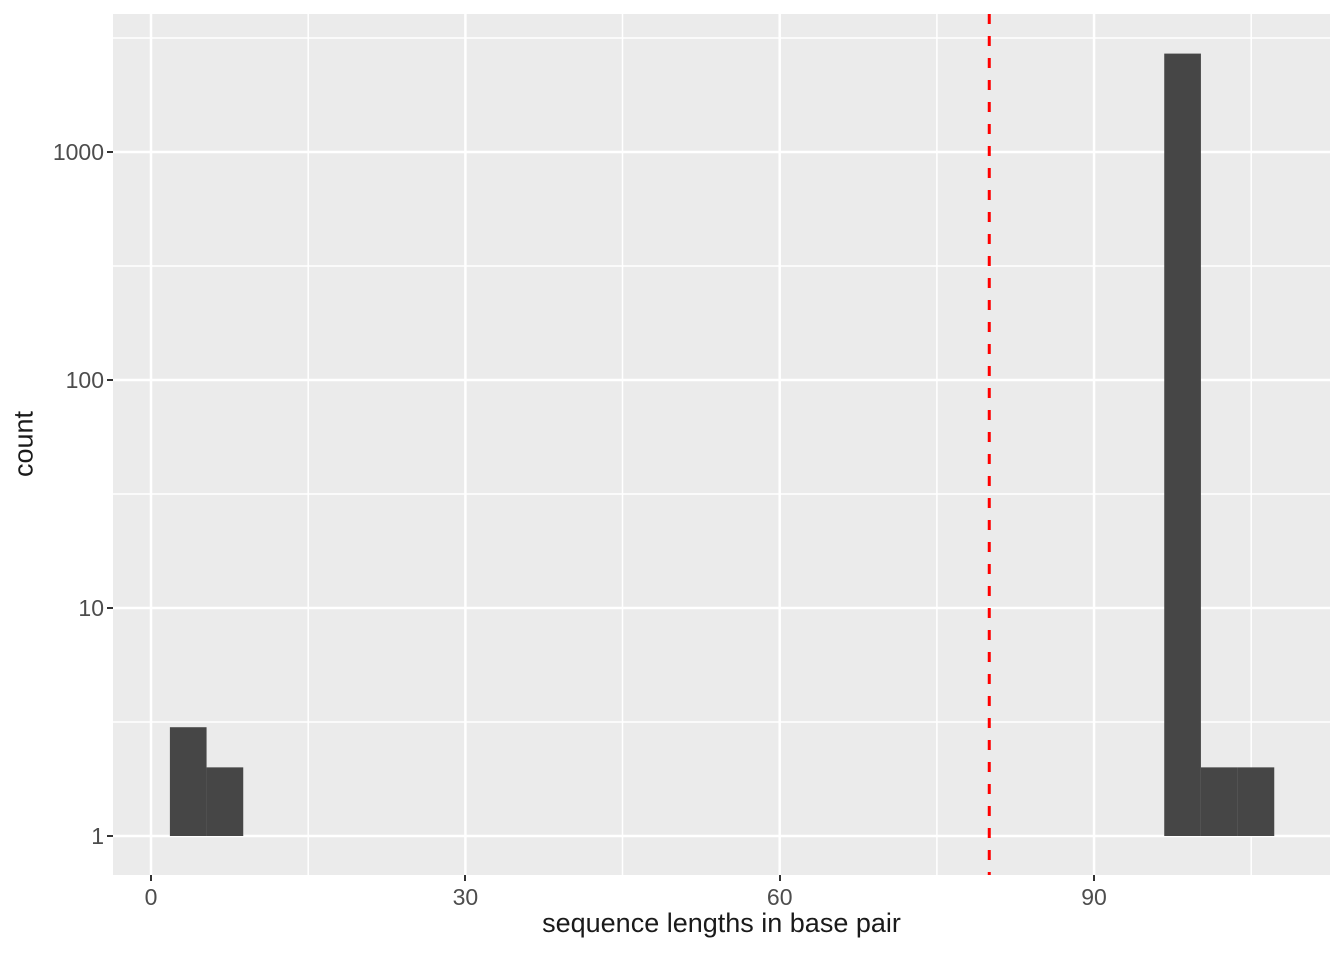 This screenshot has height=960, width=1344. What do you see at coordinates (84, 379) in the screenshot?
I see `y-tick-label: 100` at bounding box center [84, 379].